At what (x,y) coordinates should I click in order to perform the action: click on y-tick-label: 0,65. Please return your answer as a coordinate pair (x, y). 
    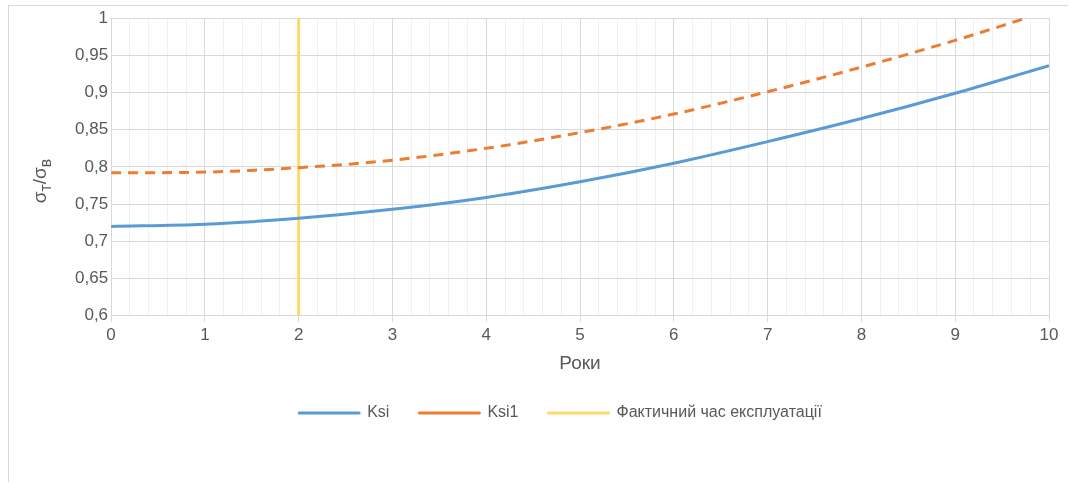
    Looking at the image, I should click on (91, 278).